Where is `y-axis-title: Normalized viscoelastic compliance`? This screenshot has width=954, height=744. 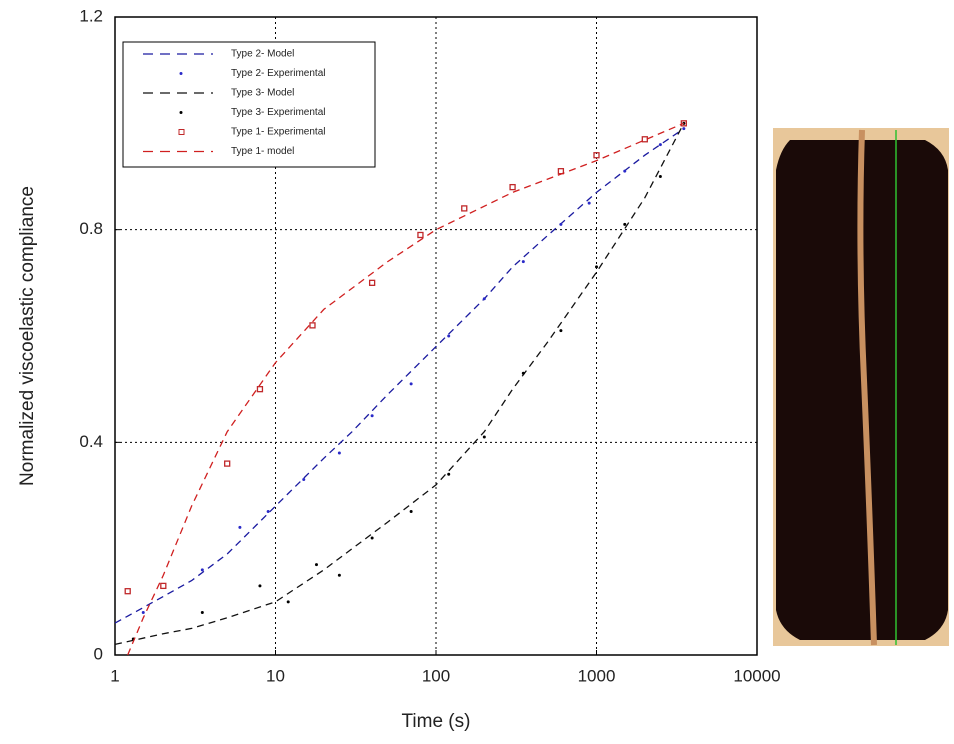
y-axis-title: Normalized viscoelastic compliance is located at coordinates (27, 336).